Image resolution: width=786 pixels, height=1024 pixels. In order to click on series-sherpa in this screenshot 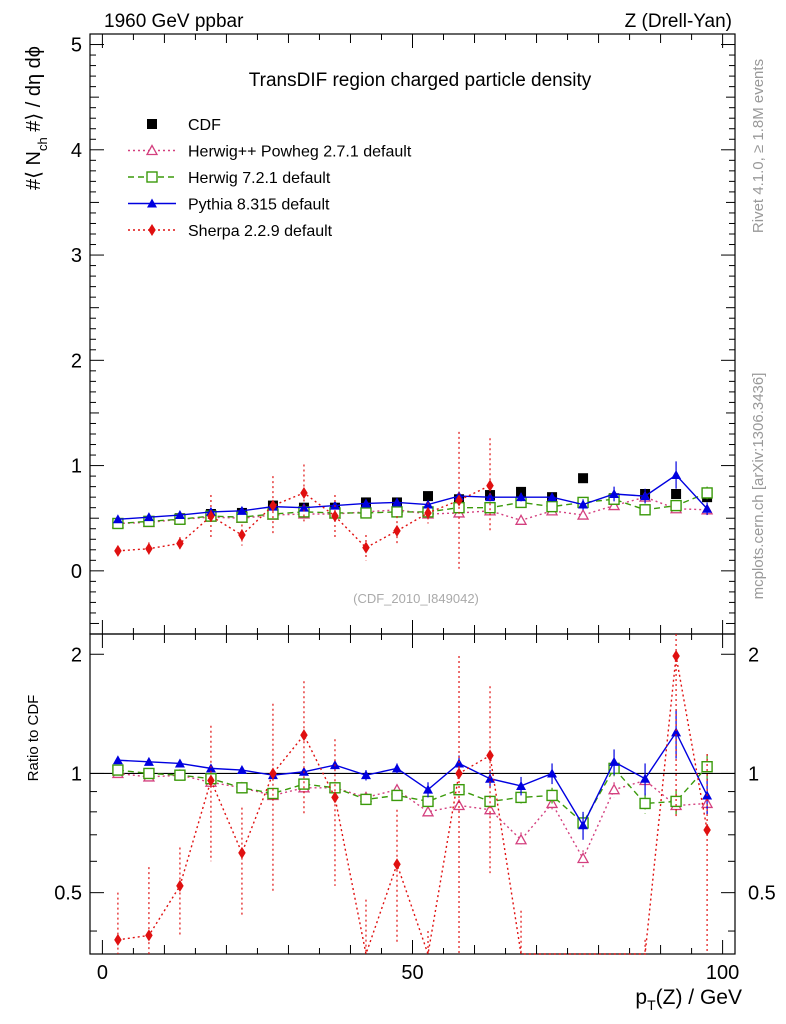, I will do `click(304, 500)`.